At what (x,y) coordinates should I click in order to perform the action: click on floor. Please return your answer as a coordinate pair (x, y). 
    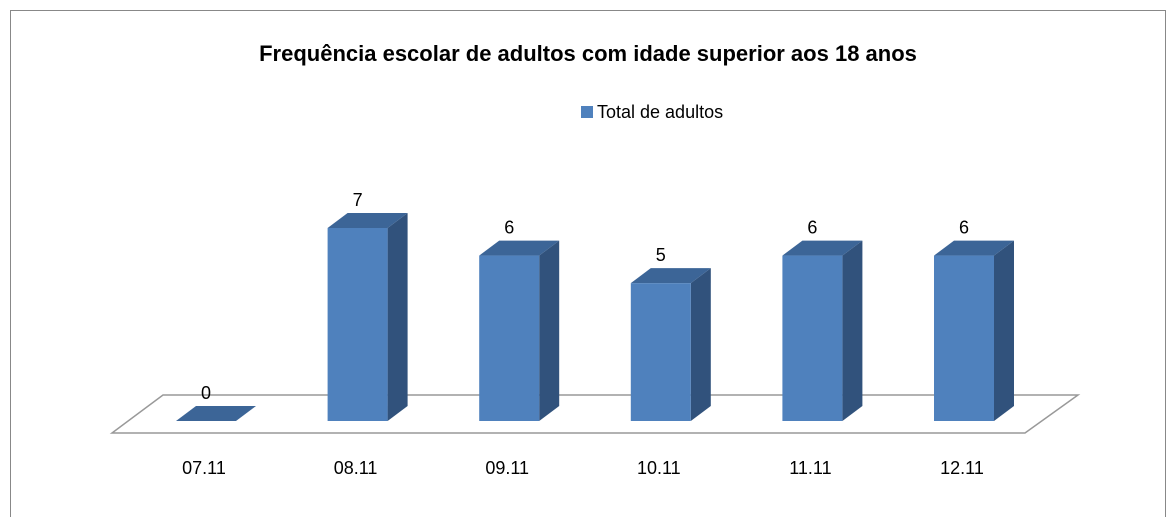
    Looking at the image, I should click on (595, 414).